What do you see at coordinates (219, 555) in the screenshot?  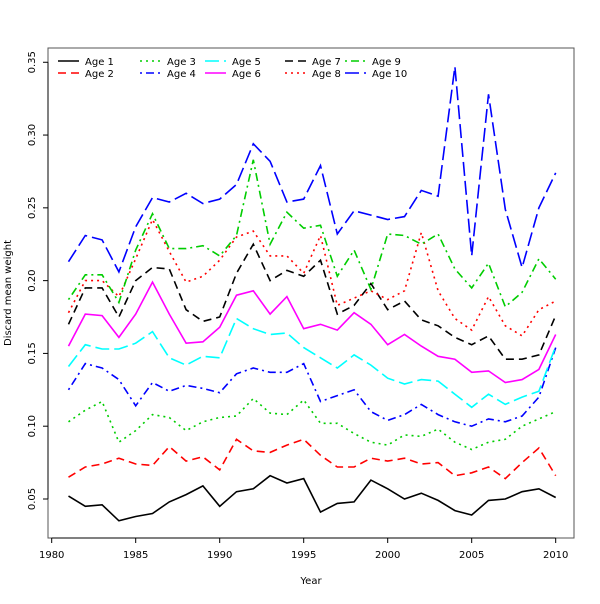 I see `x-tick-label: 1990` at bounding box center [219, 555].